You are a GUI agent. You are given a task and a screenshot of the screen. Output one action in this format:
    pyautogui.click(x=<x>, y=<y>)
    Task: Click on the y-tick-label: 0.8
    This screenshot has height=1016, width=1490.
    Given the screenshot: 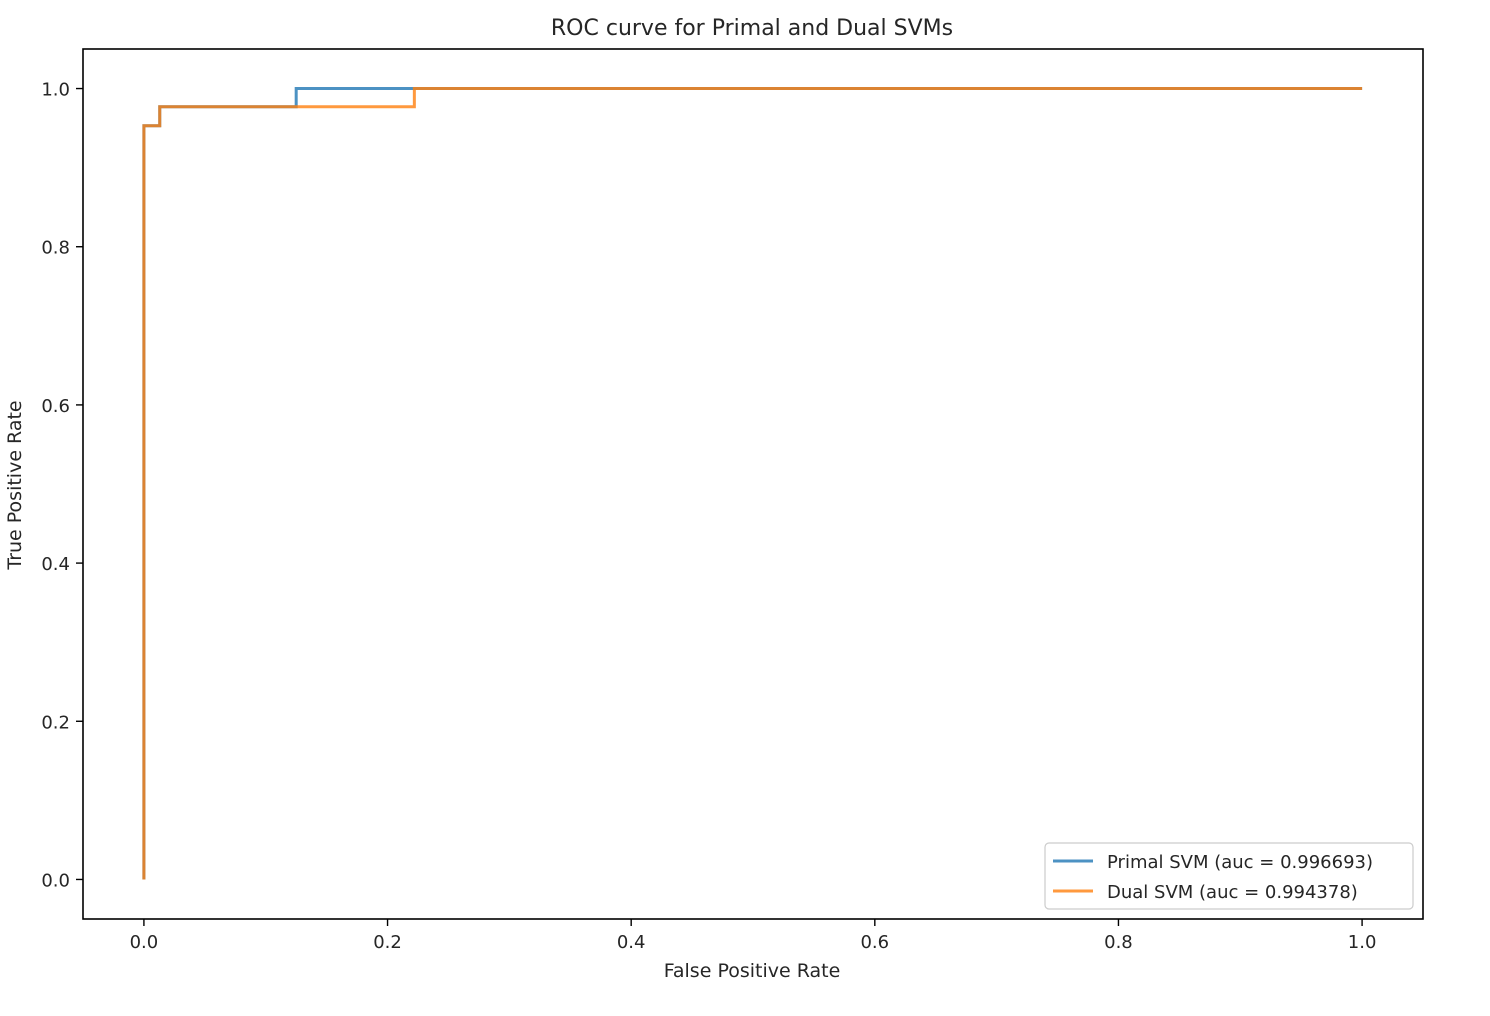 What is the action you would take?
    pyautogui.click(x=55, y=248)
    